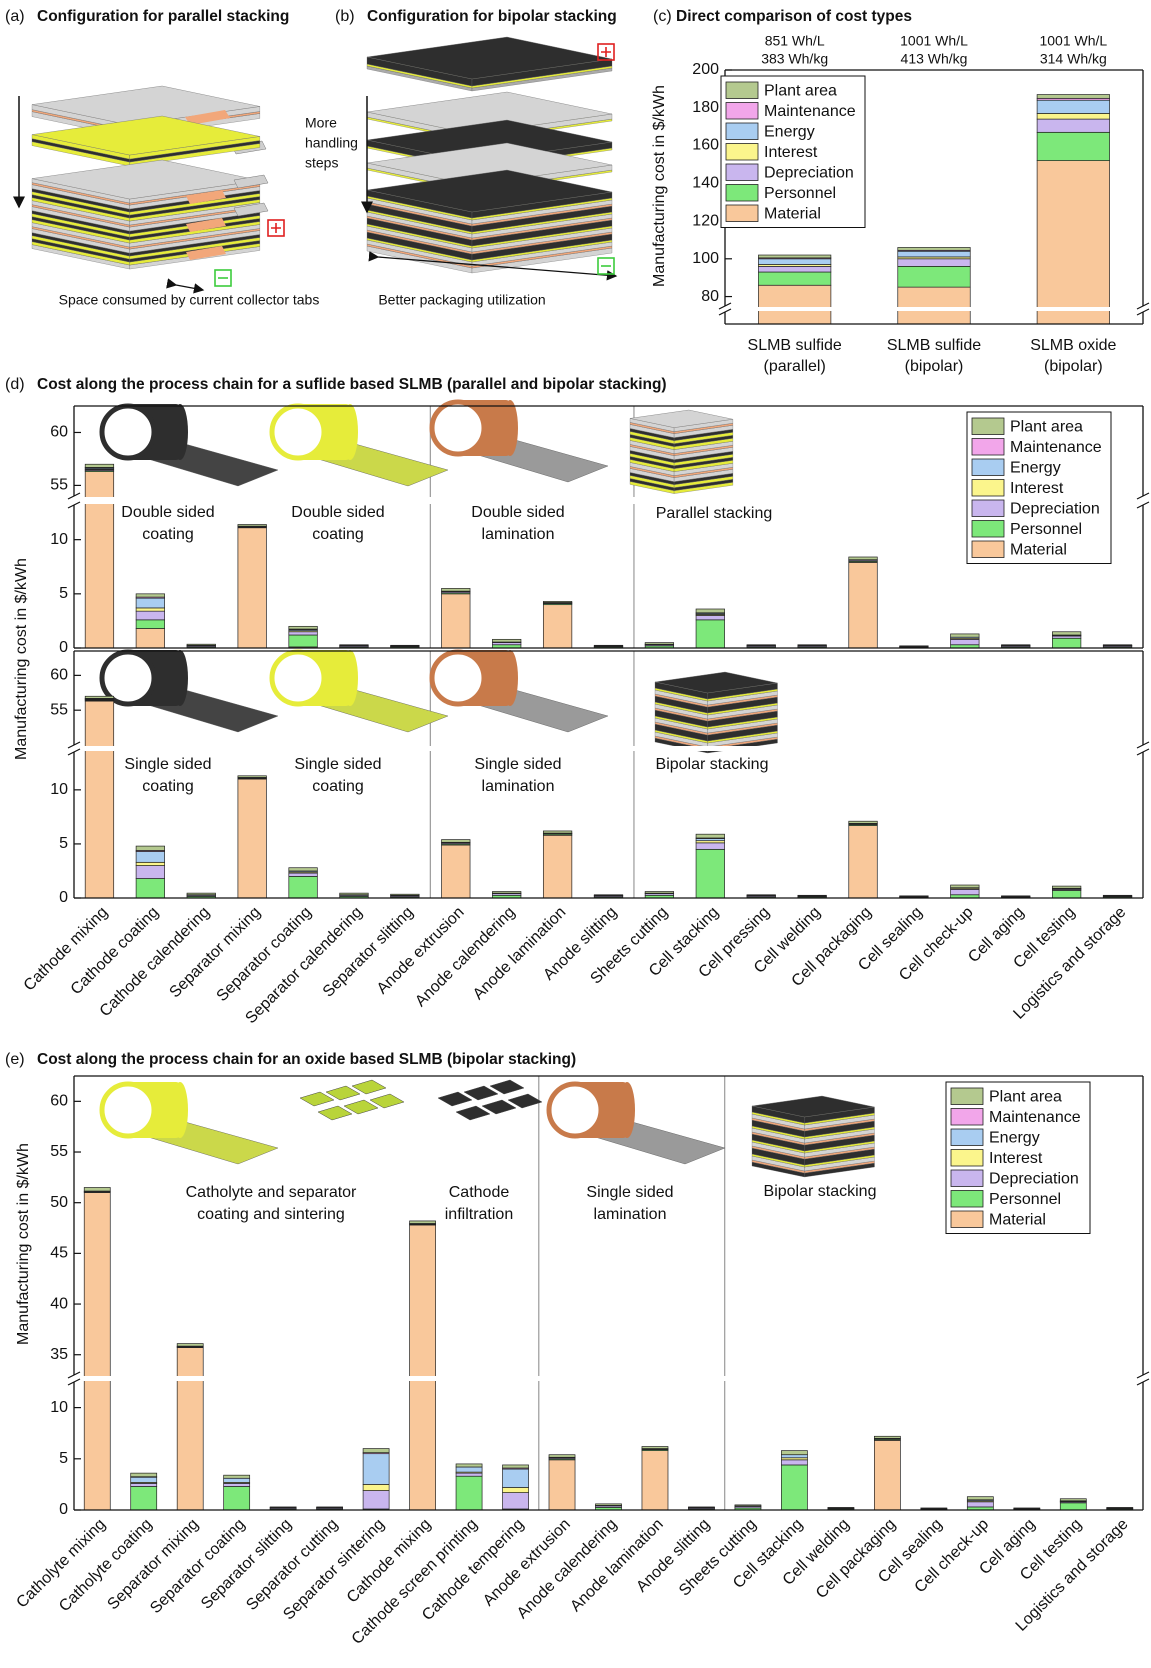 Image resolution: width=1151 pixels, height=1668 pixels. What do you see at coordinates (215, 953) in the screenshot?
I see `x-tick-label: Separator mixing` at bounding box center [215, 953].